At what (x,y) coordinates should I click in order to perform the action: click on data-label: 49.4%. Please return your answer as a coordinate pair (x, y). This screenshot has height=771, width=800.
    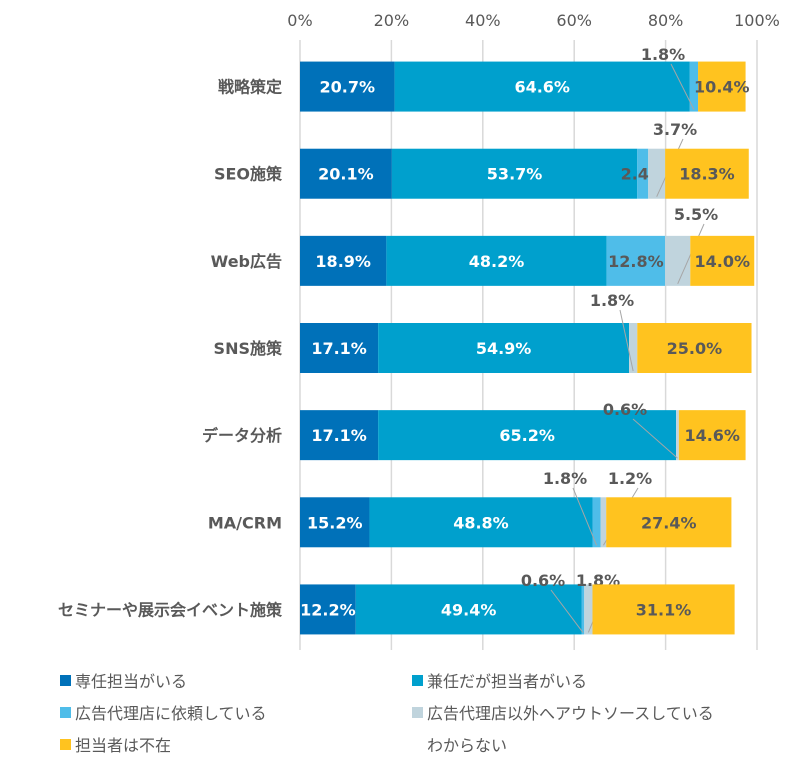
    Looking at the image, I should click on (469, 609).